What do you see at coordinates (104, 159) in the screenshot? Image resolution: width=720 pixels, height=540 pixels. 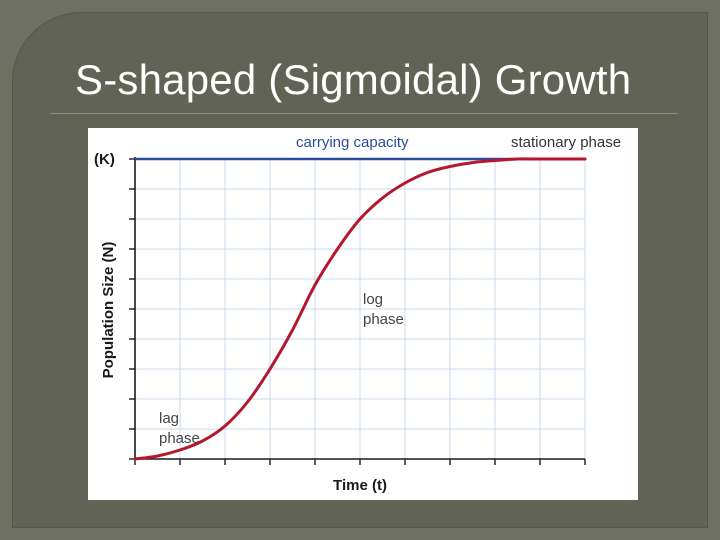 I see `y-tick-label-k: (K)` at bounding box center [104, 159].